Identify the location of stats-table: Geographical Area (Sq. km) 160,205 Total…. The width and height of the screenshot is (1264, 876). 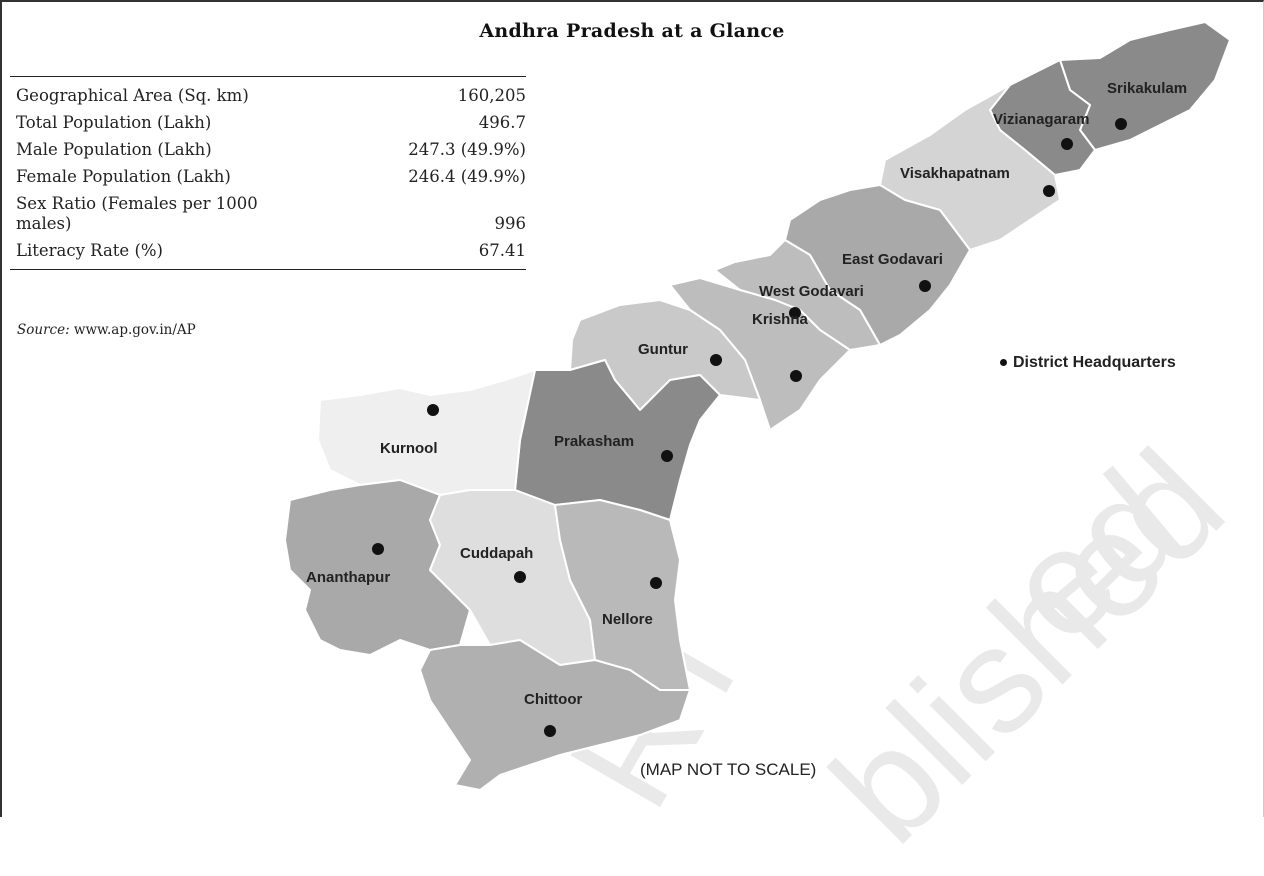
(268, 173).